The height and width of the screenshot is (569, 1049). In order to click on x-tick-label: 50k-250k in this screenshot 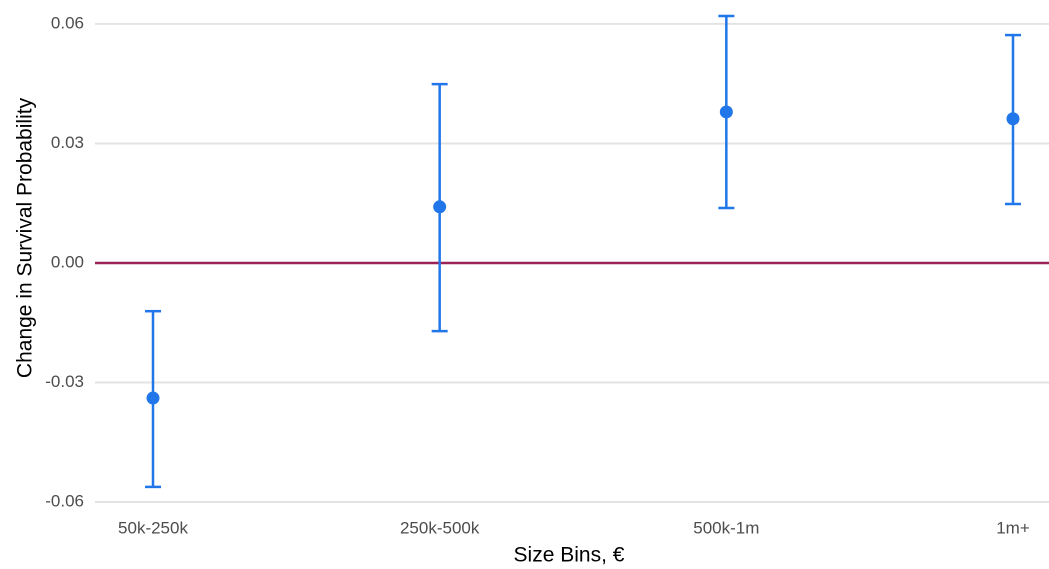, I will do `click(153, 527)`.